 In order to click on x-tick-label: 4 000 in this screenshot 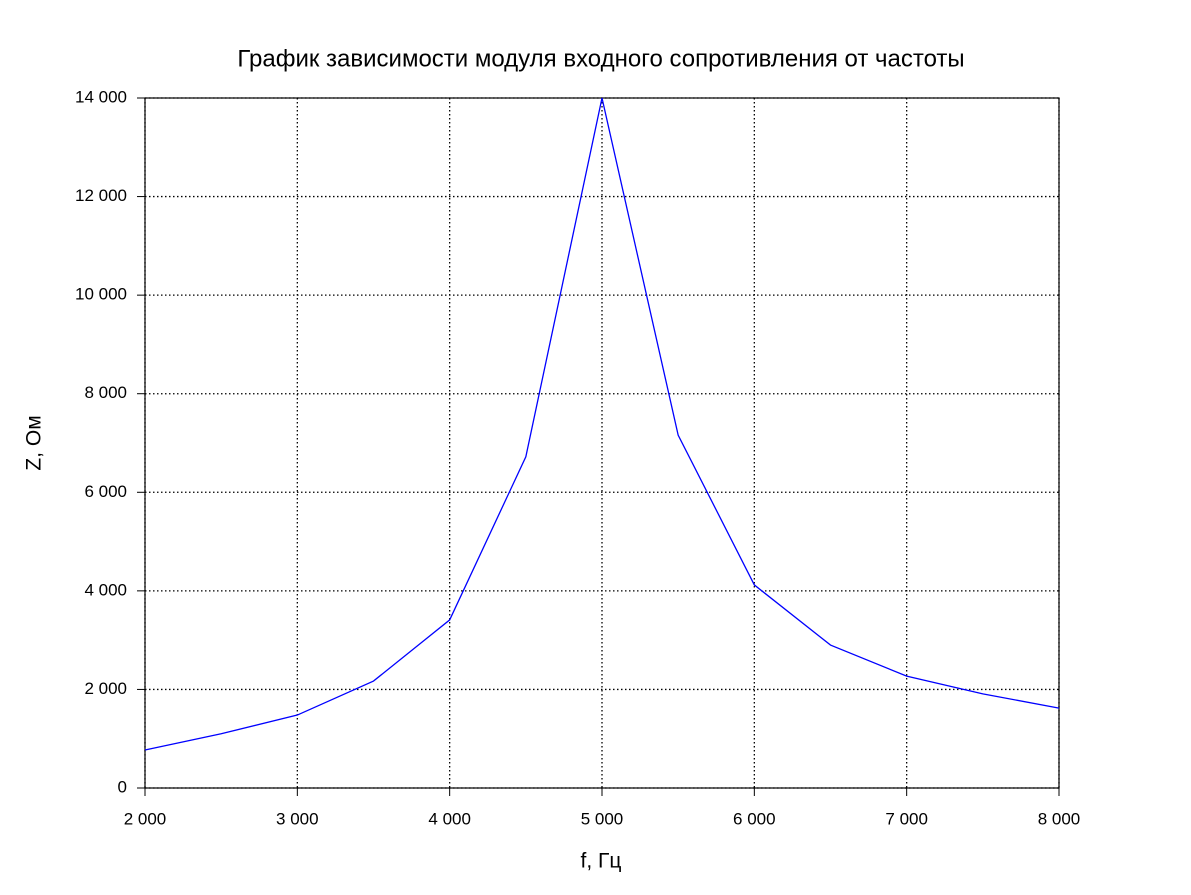, I will do `click(449, 818)`.